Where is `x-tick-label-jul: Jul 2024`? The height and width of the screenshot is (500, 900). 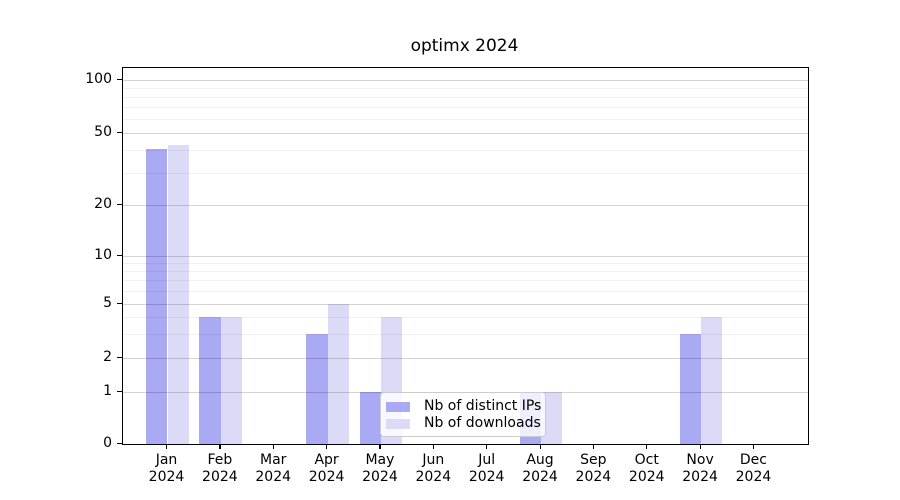 x-tick-label-jul: Jul 2024 is located at coordinates (486, 468).